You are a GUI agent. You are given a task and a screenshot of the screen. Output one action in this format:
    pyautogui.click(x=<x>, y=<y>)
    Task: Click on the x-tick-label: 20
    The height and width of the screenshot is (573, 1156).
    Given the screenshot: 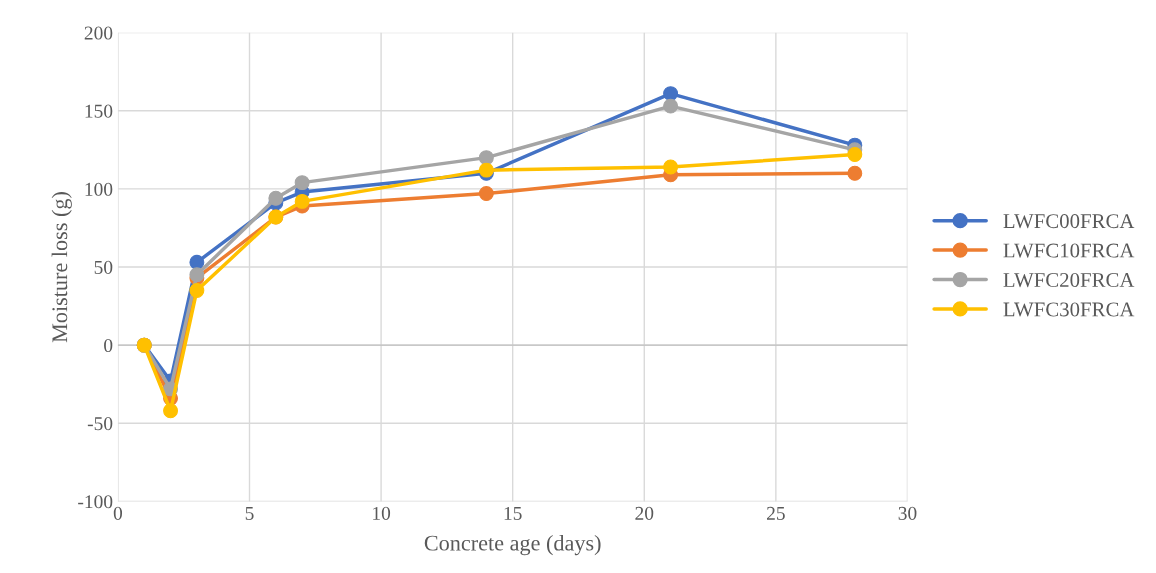 What is the action you would take?
    pyautogui.click(x=644, y=513)
    